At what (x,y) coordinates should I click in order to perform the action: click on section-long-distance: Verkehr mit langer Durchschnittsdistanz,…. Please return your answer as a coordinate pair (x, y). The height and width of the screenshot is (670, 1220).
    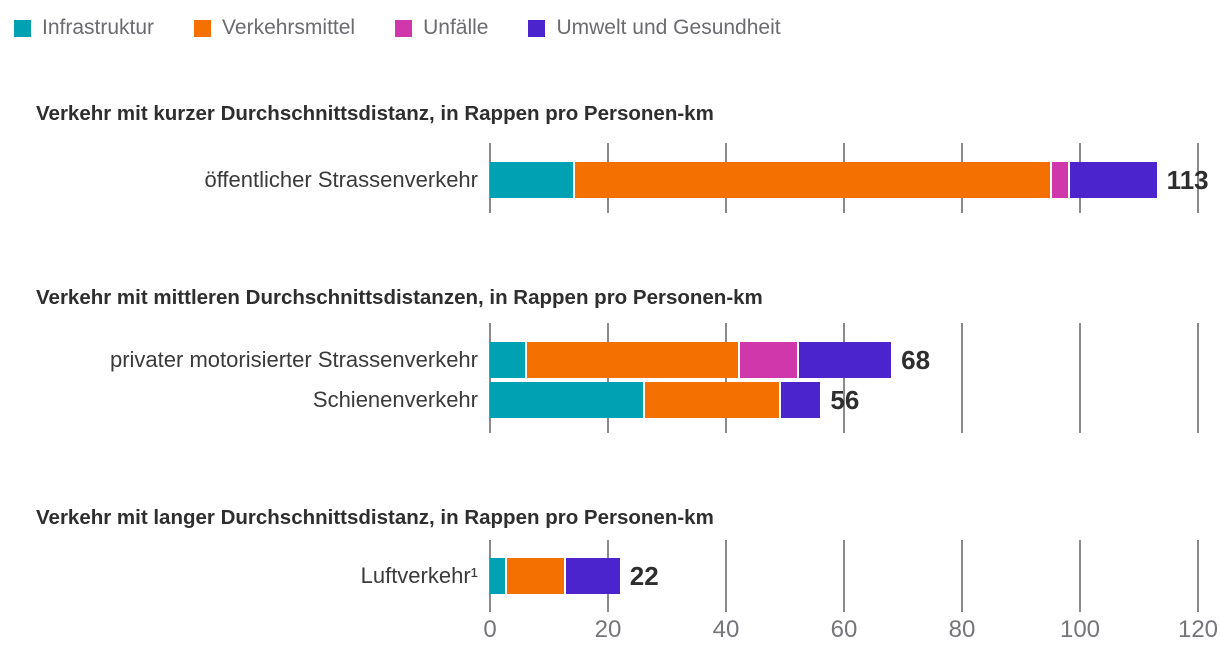
    Looking at the image, I should click on (610, 551).